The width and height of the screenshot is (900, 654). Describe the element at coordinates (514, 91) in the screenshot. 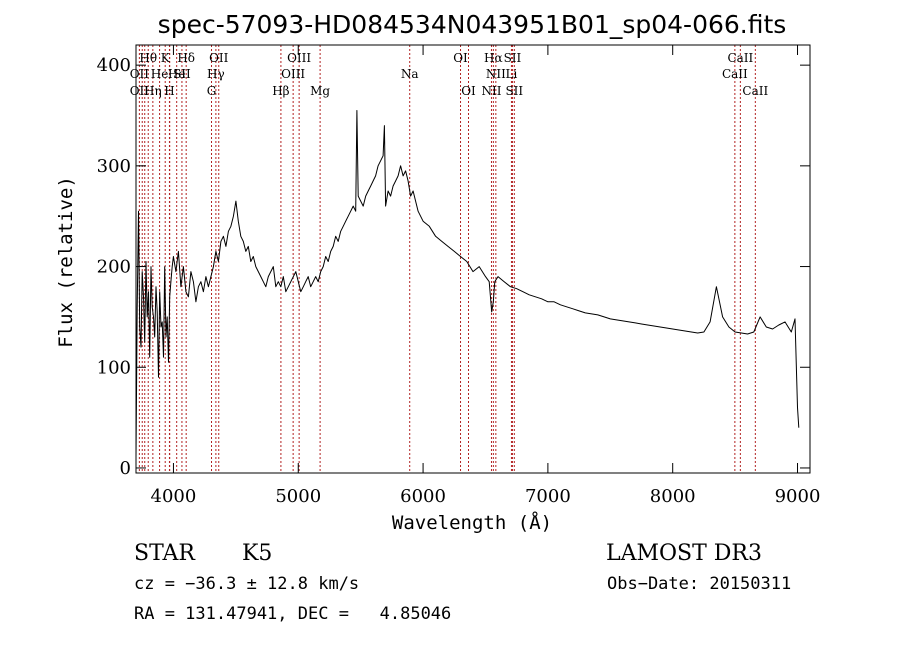

I see `line-label-27: SII` at that location.